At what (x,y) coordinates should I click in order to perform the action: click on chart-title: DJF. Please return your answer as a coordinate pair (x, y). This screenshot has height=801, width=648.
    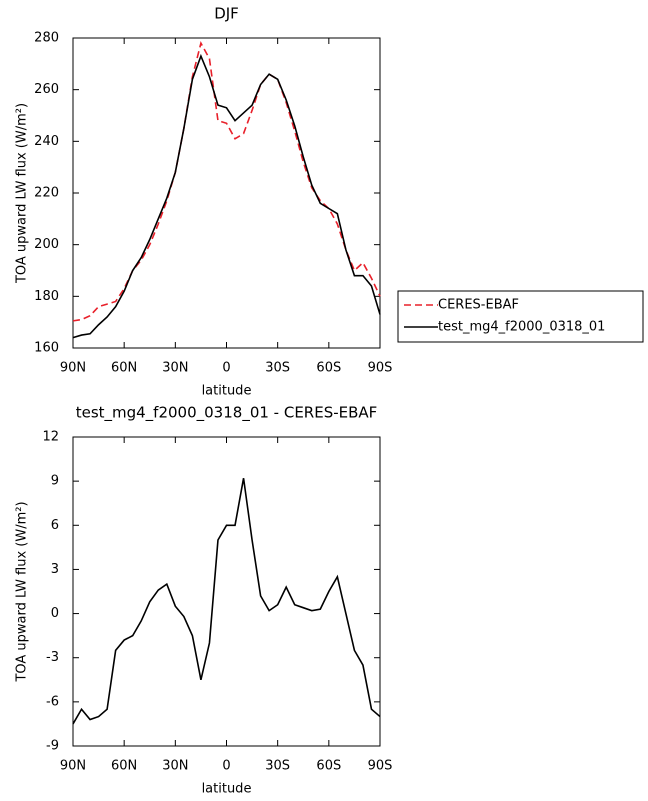
    Looking at the image, I should click on (226, 14).